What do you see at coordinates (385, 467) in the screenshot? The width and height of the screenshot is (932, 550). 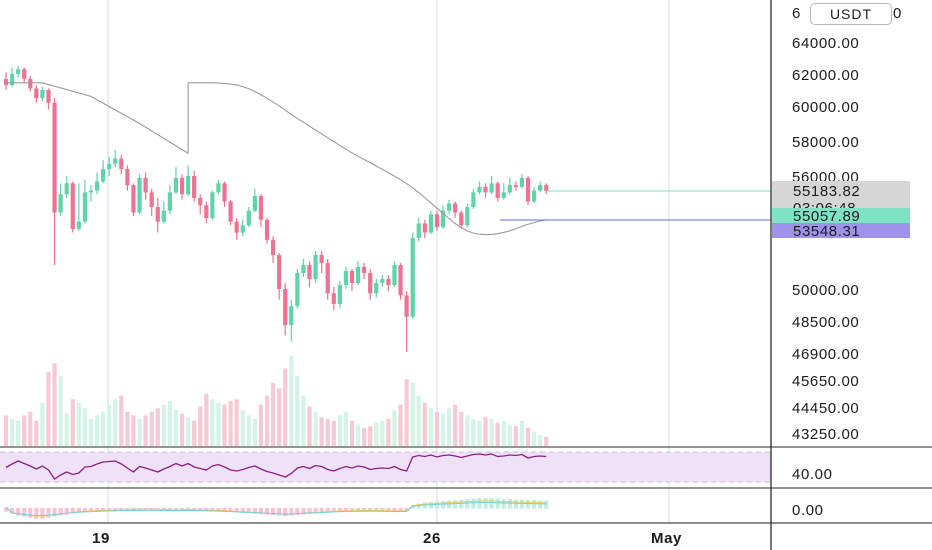 I see `rsi-band` at bounding box center [385, 467].